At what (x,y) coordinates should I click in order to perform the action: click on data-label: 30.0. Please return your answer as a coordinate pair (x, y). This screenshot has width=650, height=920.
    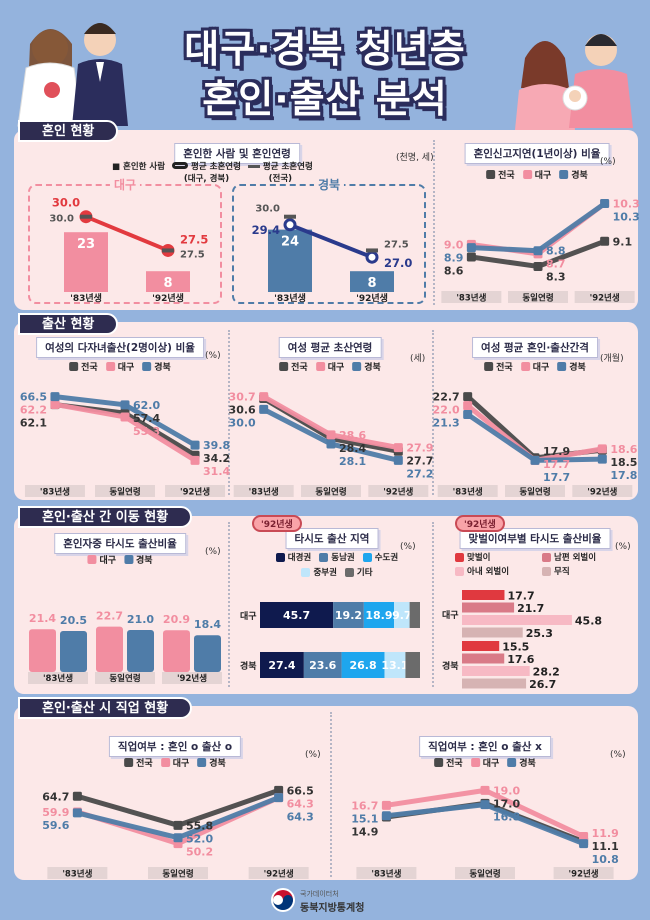
    Looking at the image, I should click on (61, 219).